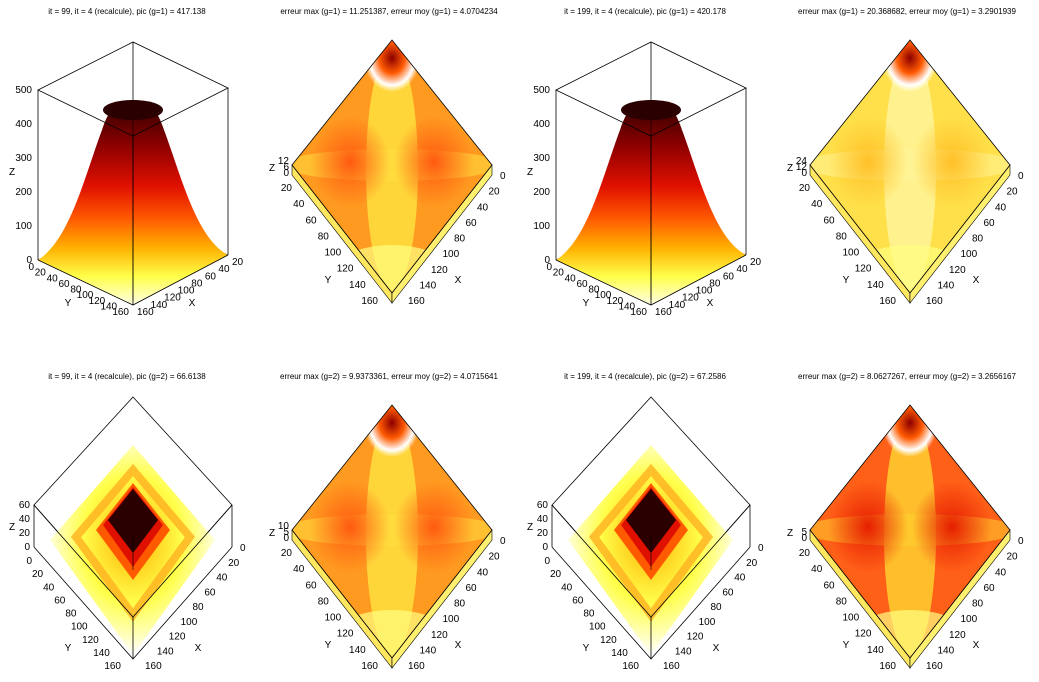 The image size is (1039, 682). Describe the element at coordinates (25, 505) in the screenshot. I see `z-tick-label: 60` at that location.